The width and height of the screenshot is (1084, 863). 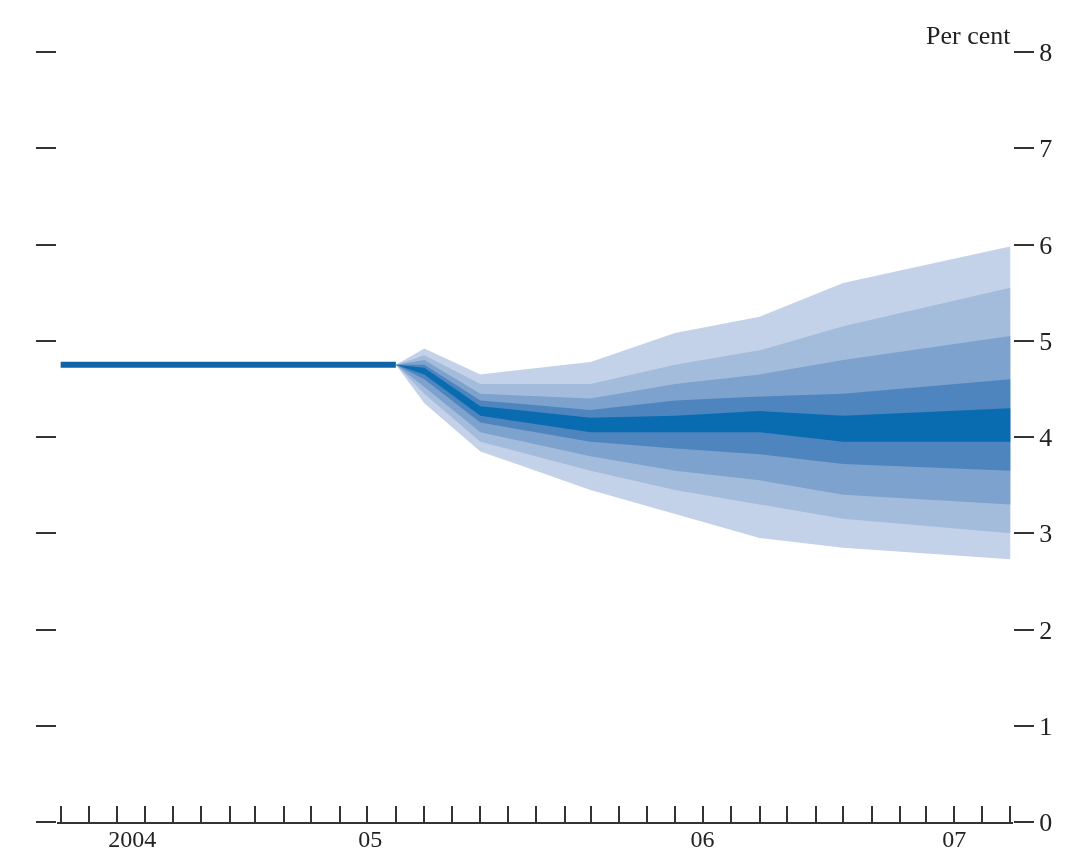 I want to click on y-tick-label: 6, so click(x=1046, y=245).